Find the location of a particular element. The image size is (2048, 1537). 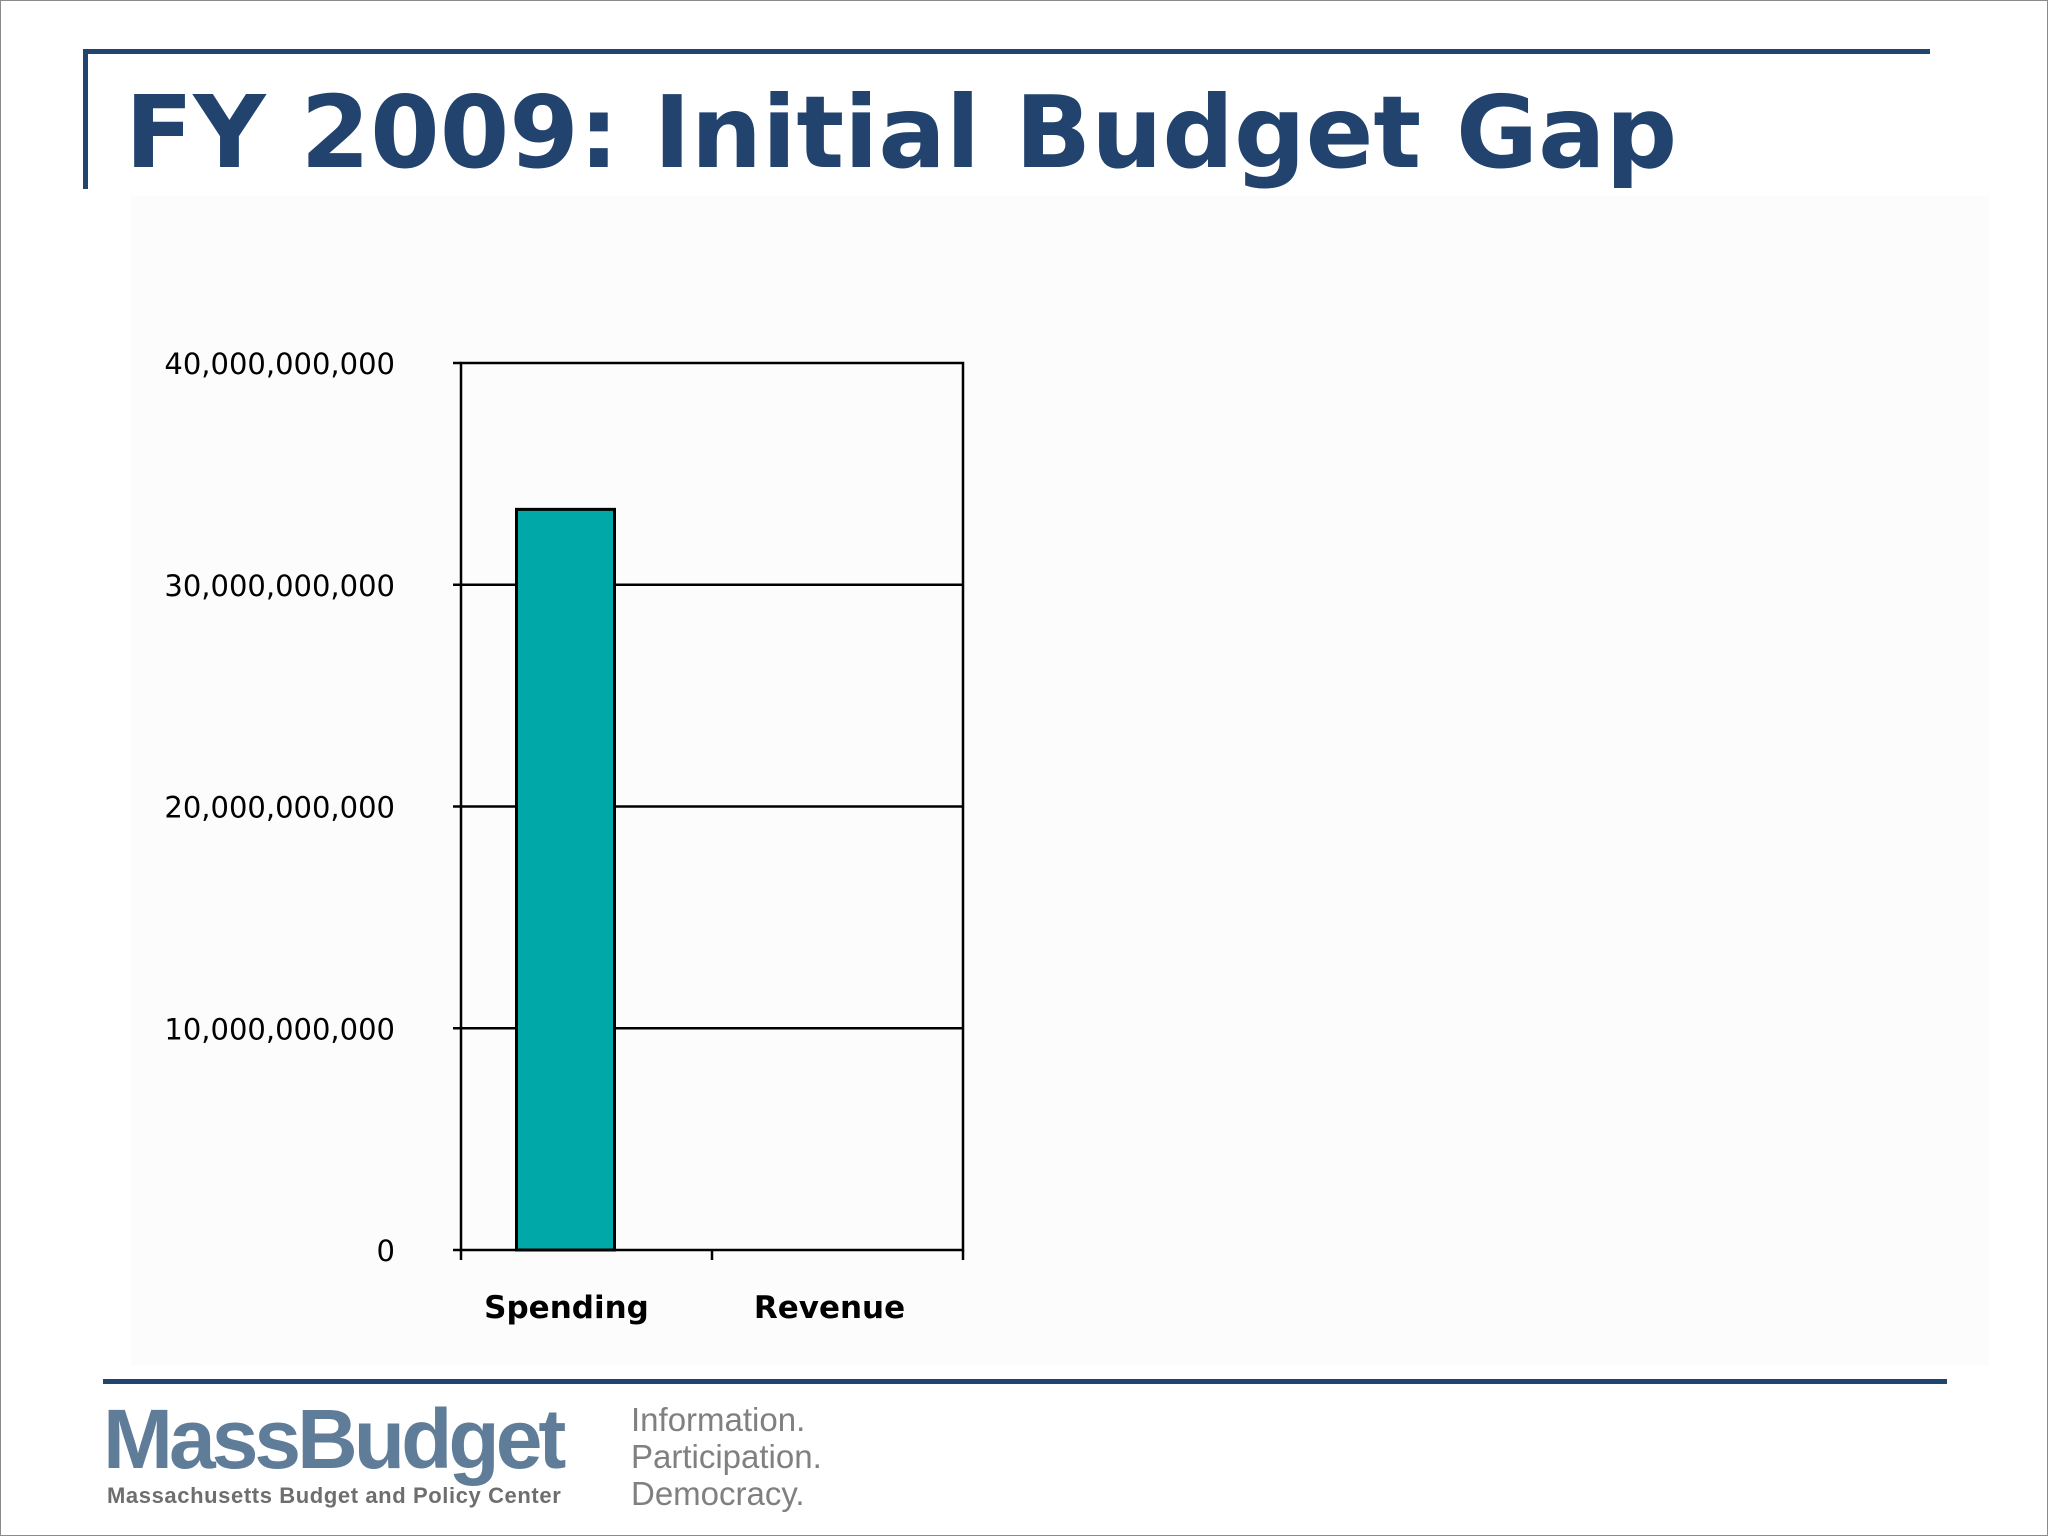

bar-spending is located at coordinates (565, 879).